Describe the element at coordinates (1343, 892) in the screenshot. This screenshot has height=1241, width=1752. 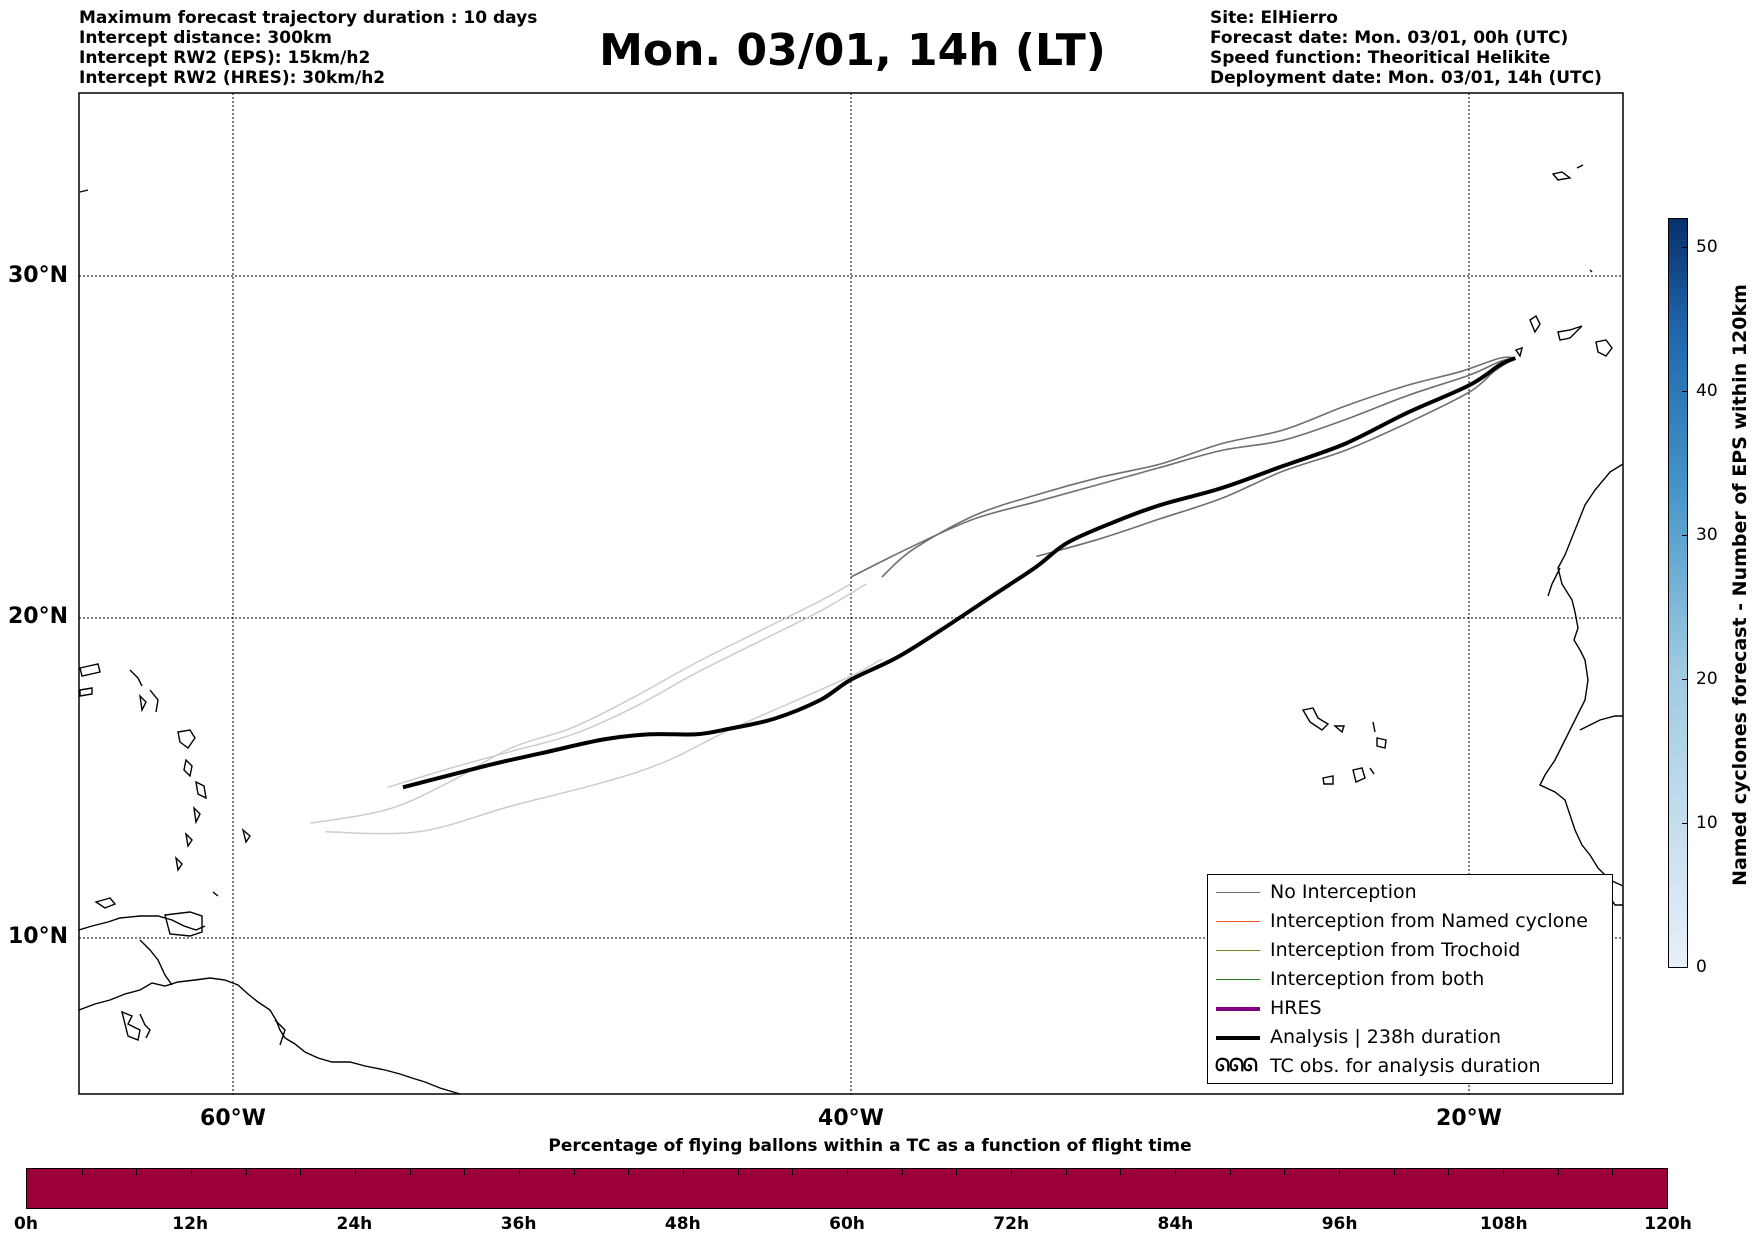
I see `legend-label: No Interception` at that location.